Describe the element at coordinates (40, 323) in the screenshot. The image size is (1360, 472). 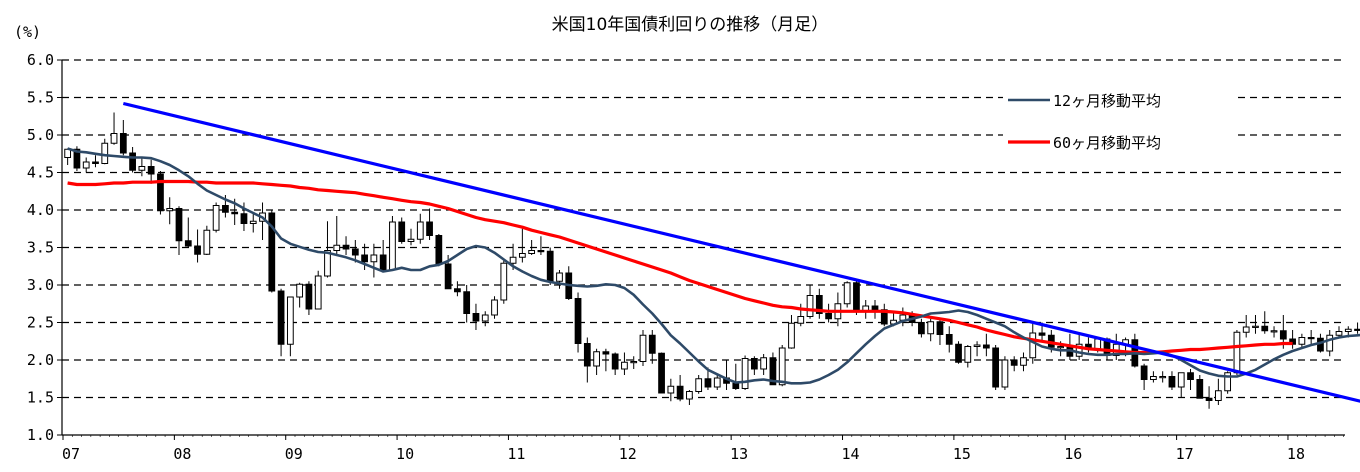
I see `y-tick-label: 2.5` at that location.